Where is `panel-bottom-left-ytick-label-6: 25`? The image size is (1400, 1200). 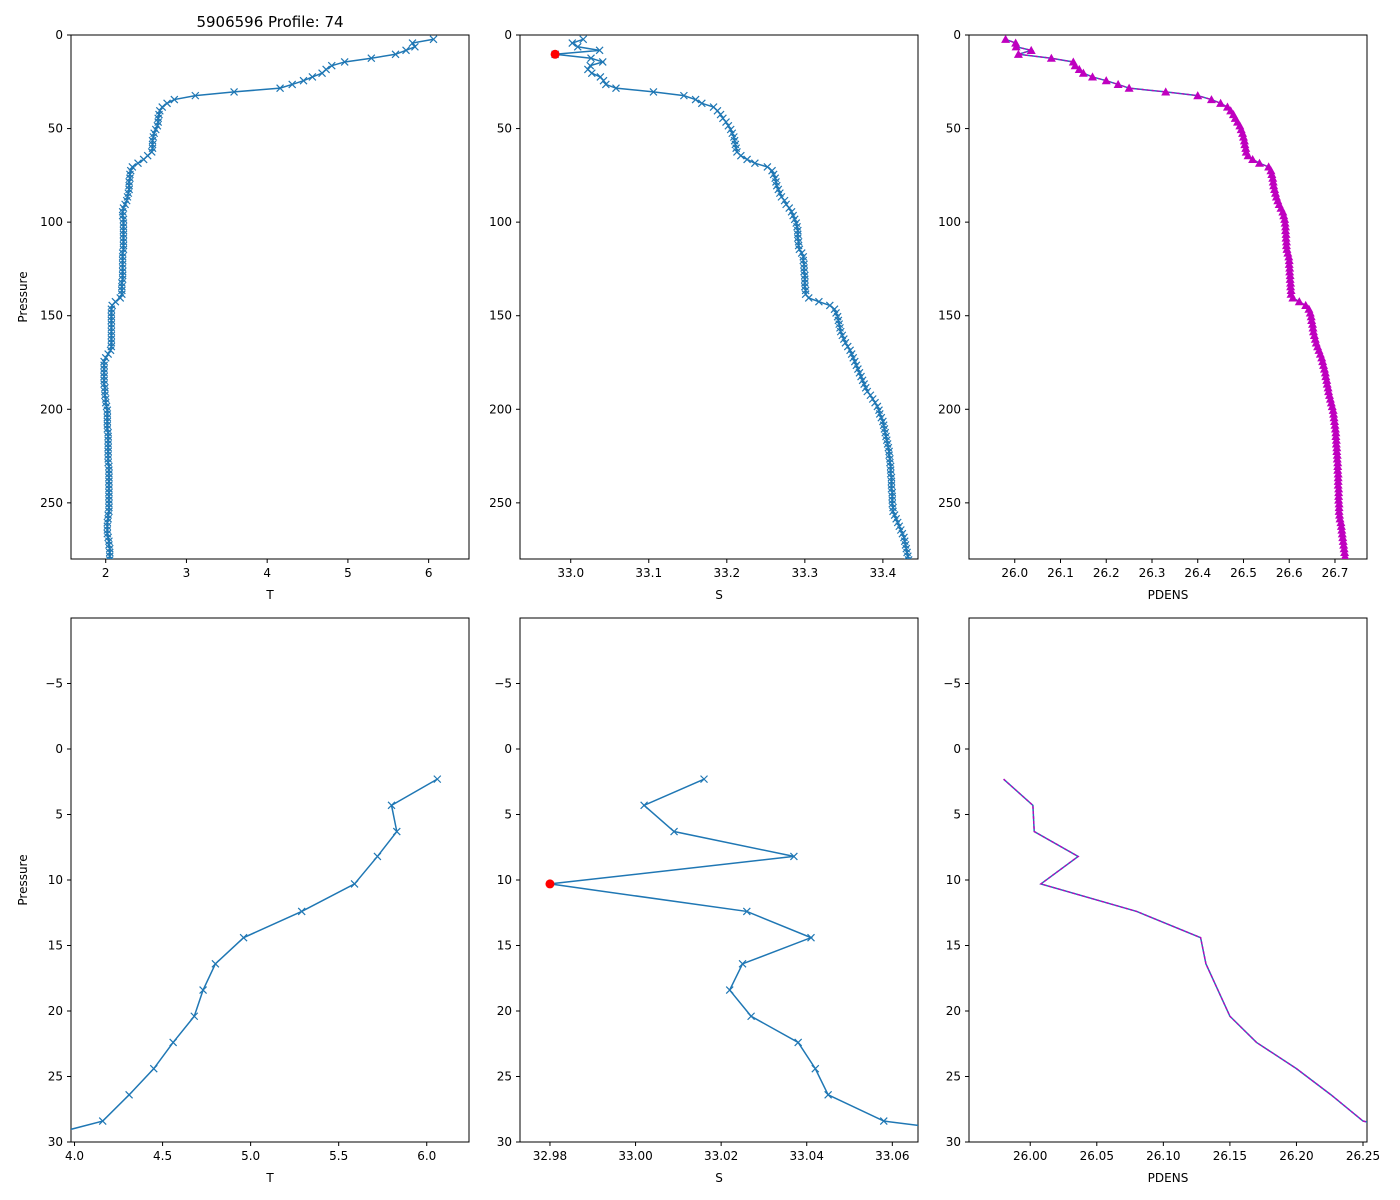
panel-bottom-left-ytick-label-6: 25 is located at coordinates (55, 1077).